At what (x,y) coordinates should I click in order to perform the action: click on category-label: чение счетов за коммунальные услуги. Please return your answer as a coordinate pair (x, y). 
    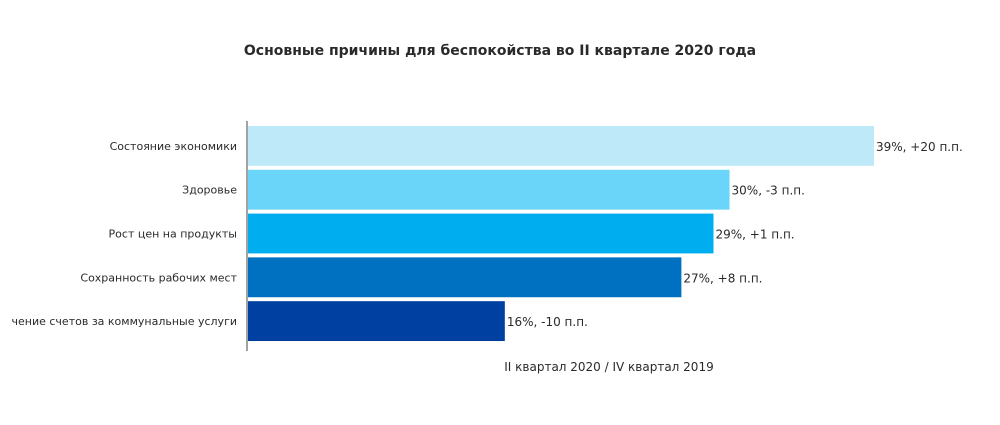
    Looking at the image, I should click on (124, 321).